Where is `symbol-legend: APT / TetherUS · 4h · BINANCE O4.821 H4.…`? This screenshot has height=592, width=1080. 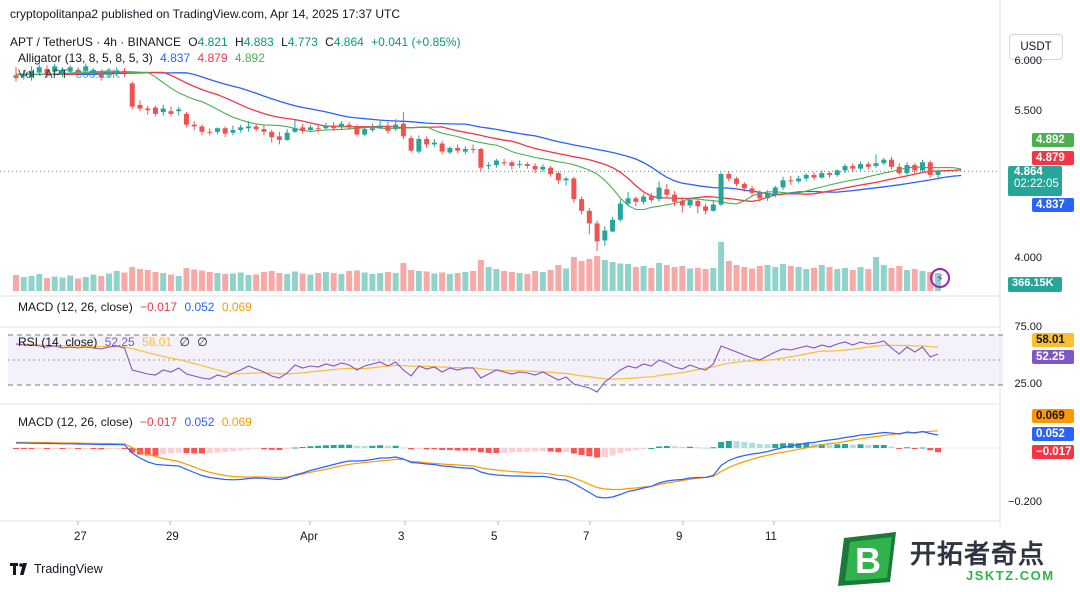 symbol-legend: APT / TetherUS · 4h · BINANCE O4.821 H4.… is located at coordinates (239, 42).